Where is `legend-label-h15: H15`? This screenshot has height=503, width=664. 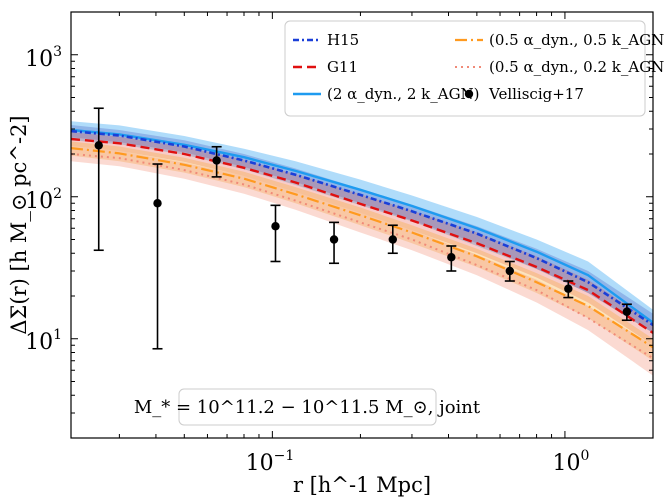 legend-label-h15: H15 is located at coordinates (343, 40).